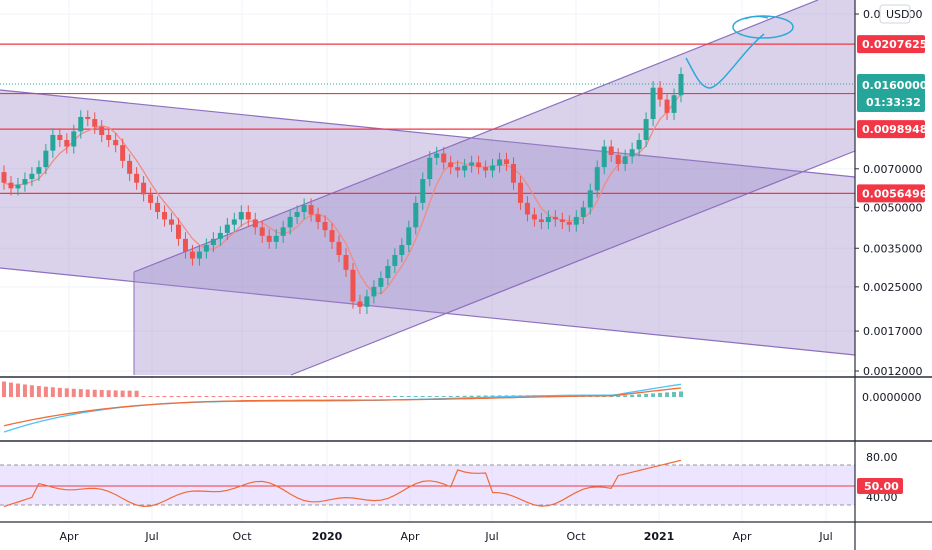 Image resolution: width=932 pixels, height=550 pixels. I want to click on oscillator-panel, so click(342, 407).